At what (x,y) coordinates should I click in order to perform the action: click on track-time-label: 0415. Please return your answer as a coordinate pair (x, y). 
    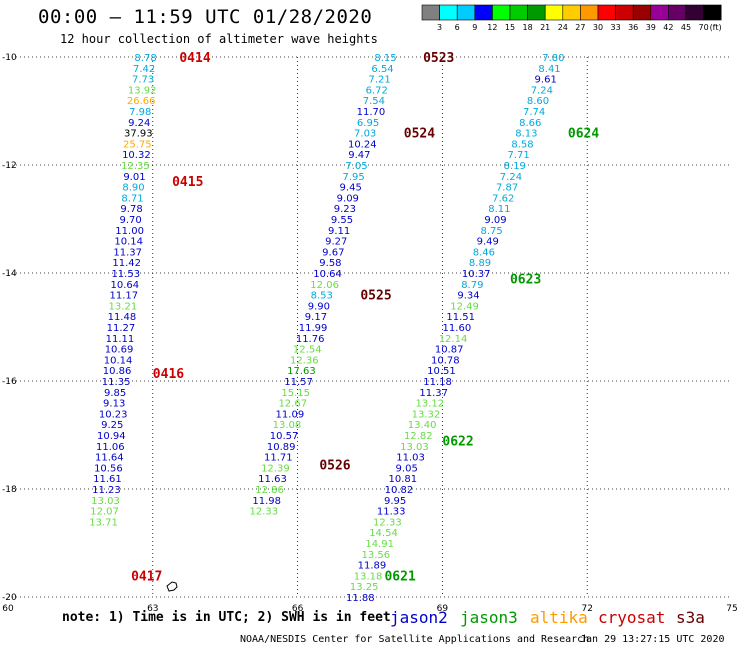
    Looking at the image, I should click on (187, 182).